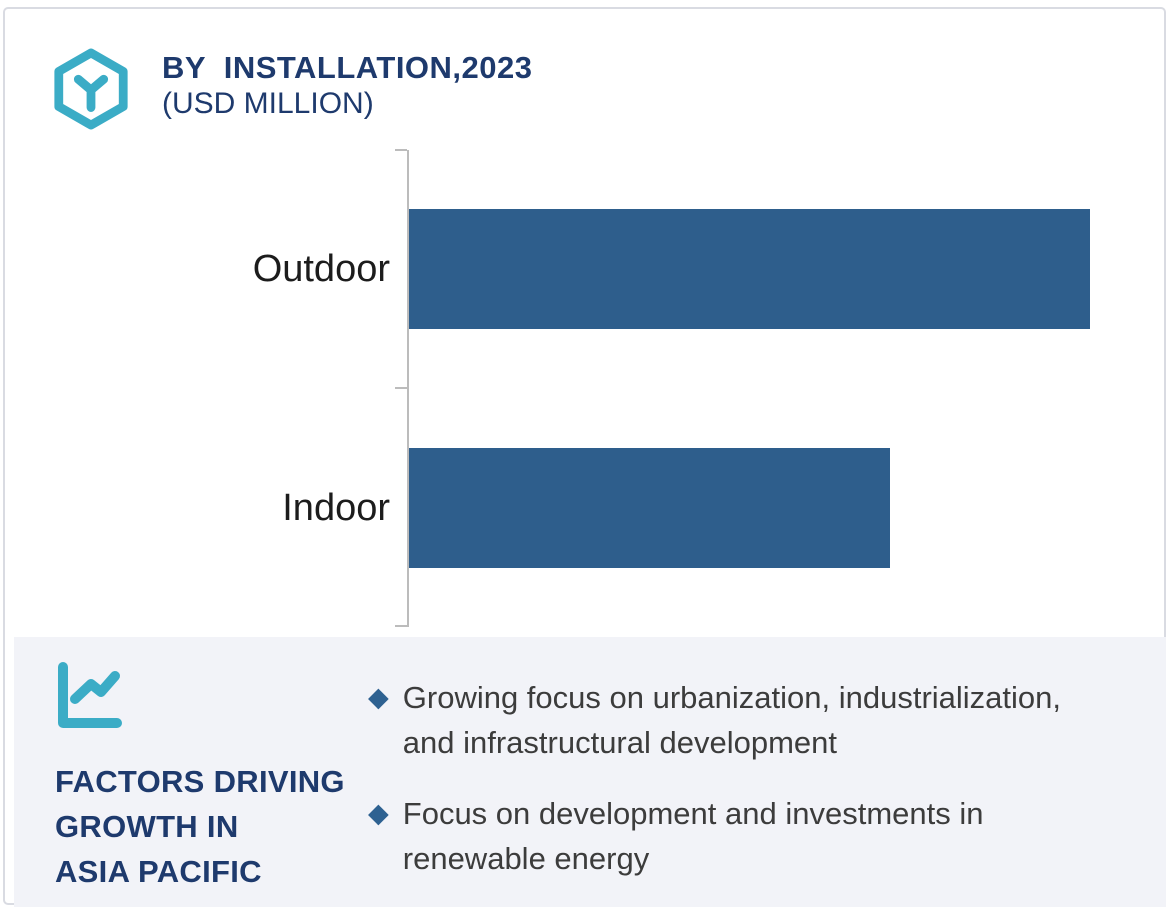 This screenshot has width=1170, height=909. I want to click on hexagon-y-logo-icon, so click(91, 89).